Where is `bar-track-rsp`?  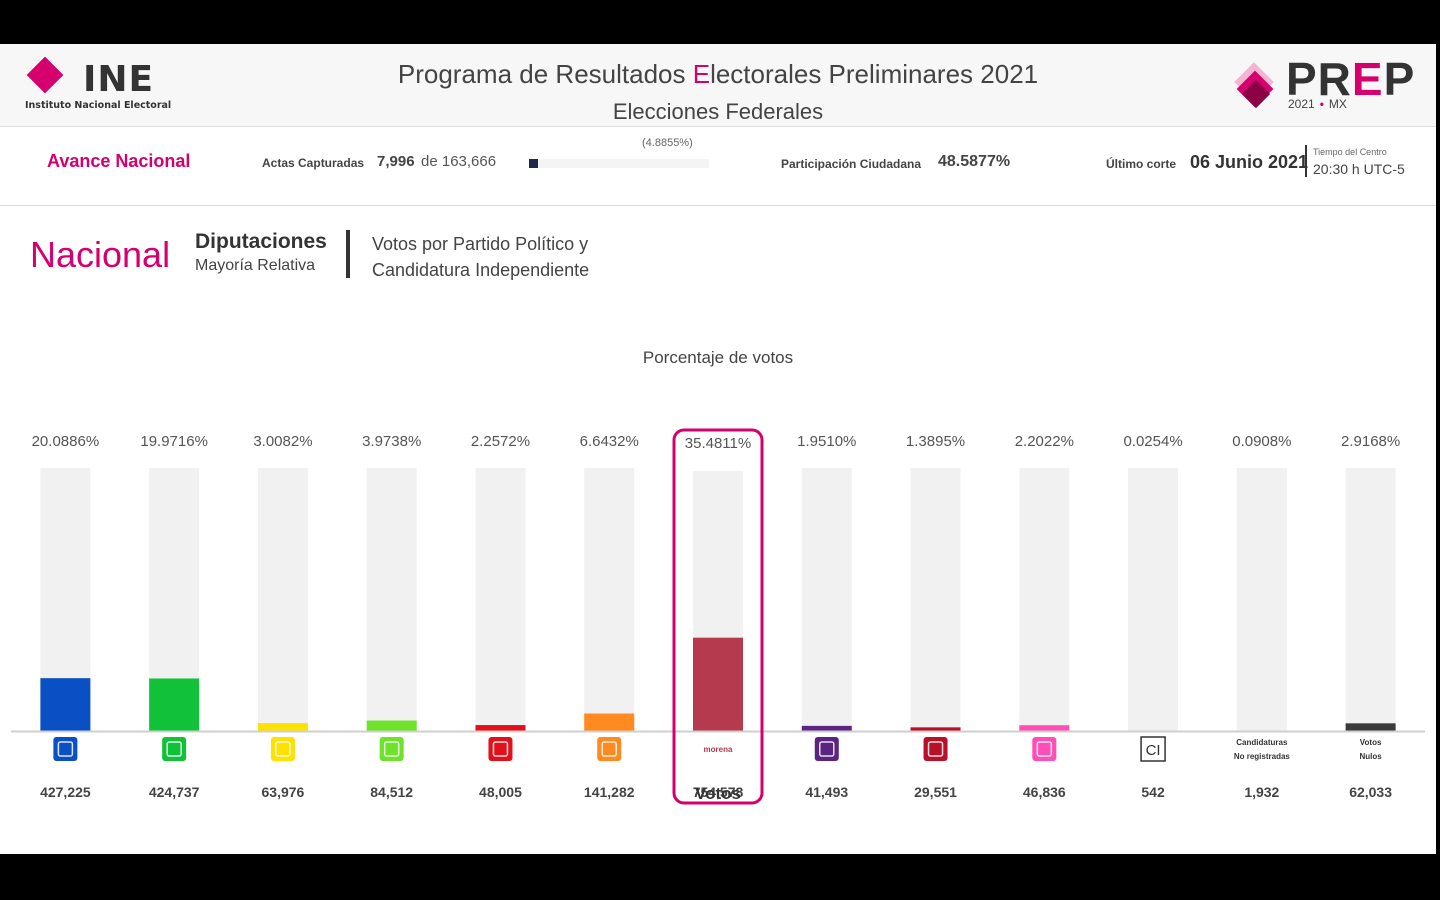 bar-track-rsp is located at coordinates (935, 599).